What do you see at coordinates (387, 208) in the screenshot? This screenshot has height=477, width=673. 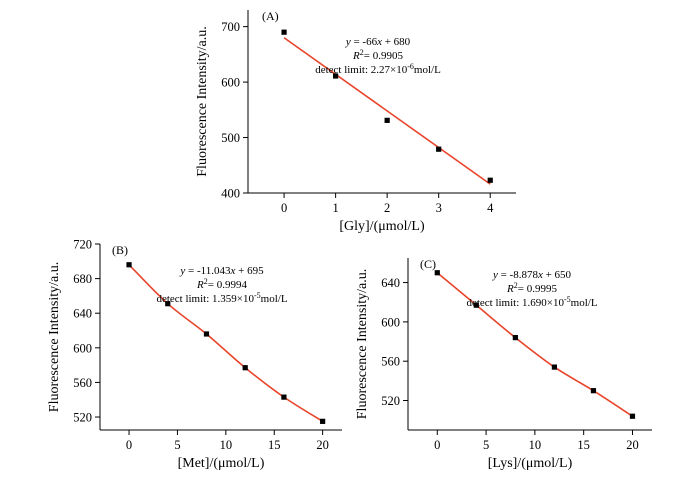 I see `x-tick-label: 2` at bounding box center [387, 208].